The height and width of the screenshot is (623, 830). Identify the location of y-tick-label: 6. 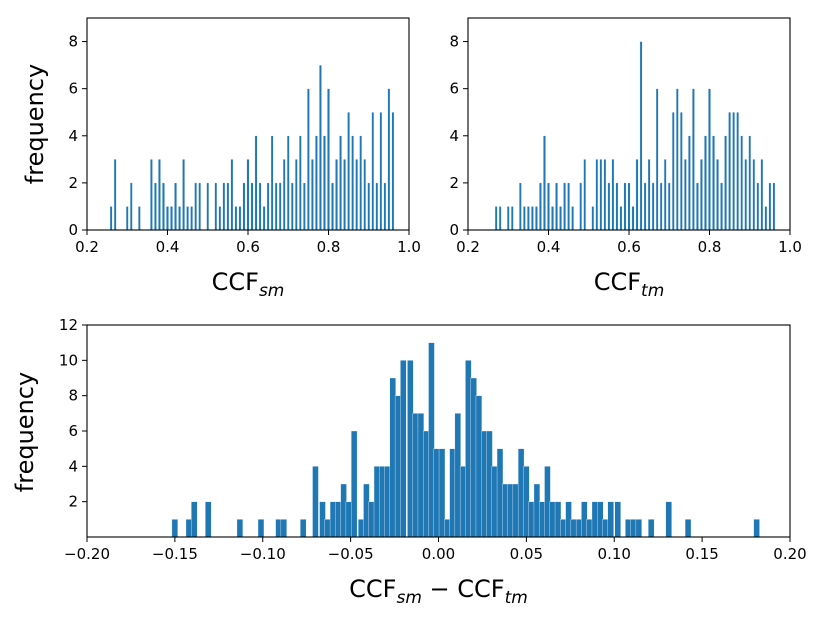
(73, 89).